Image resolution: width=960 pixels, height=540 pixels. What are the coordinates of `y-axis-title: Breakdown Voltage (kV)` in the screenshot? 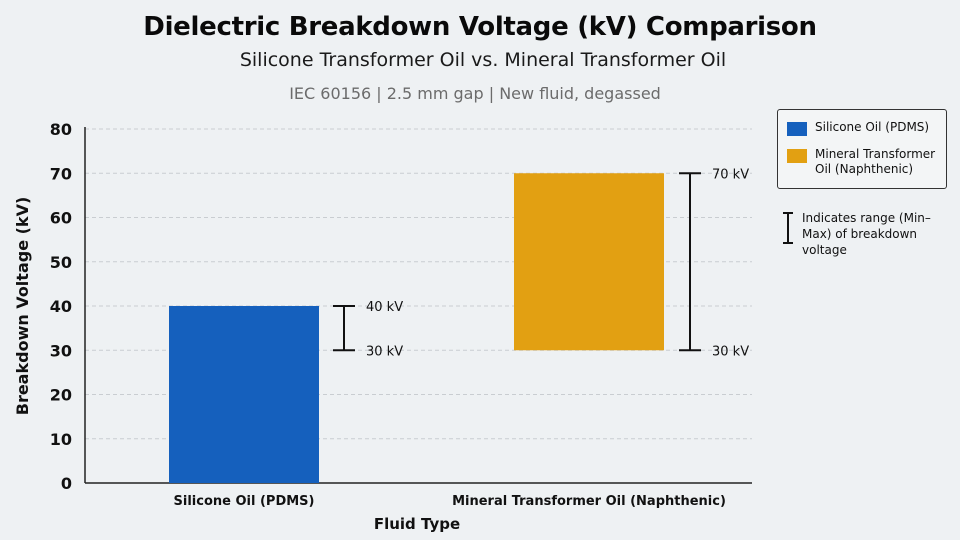 It's located at (22, 306).